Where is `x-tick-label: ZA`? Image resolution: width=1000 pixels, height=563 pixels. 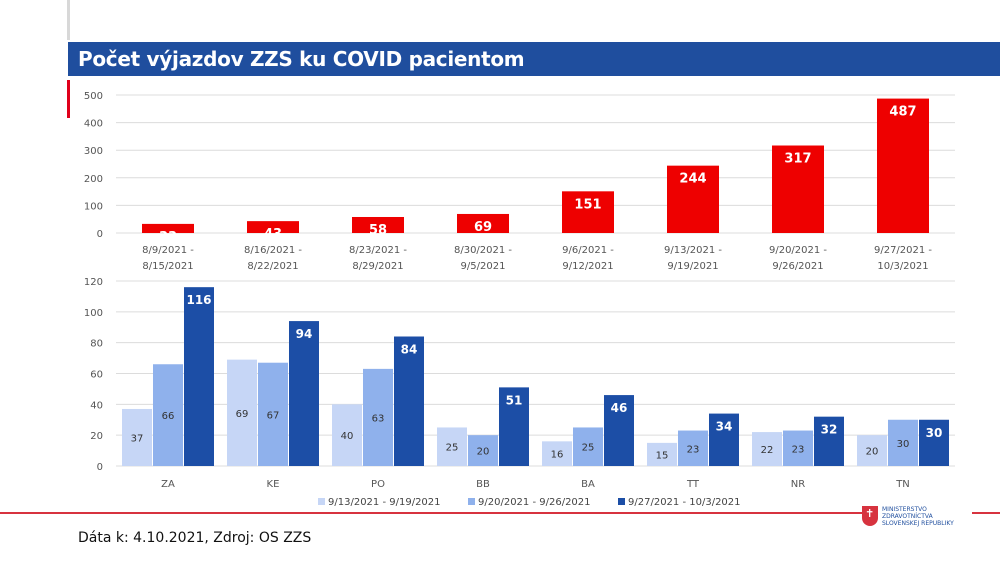
x-tick-label: ZA is located at coordinates (168, 484).